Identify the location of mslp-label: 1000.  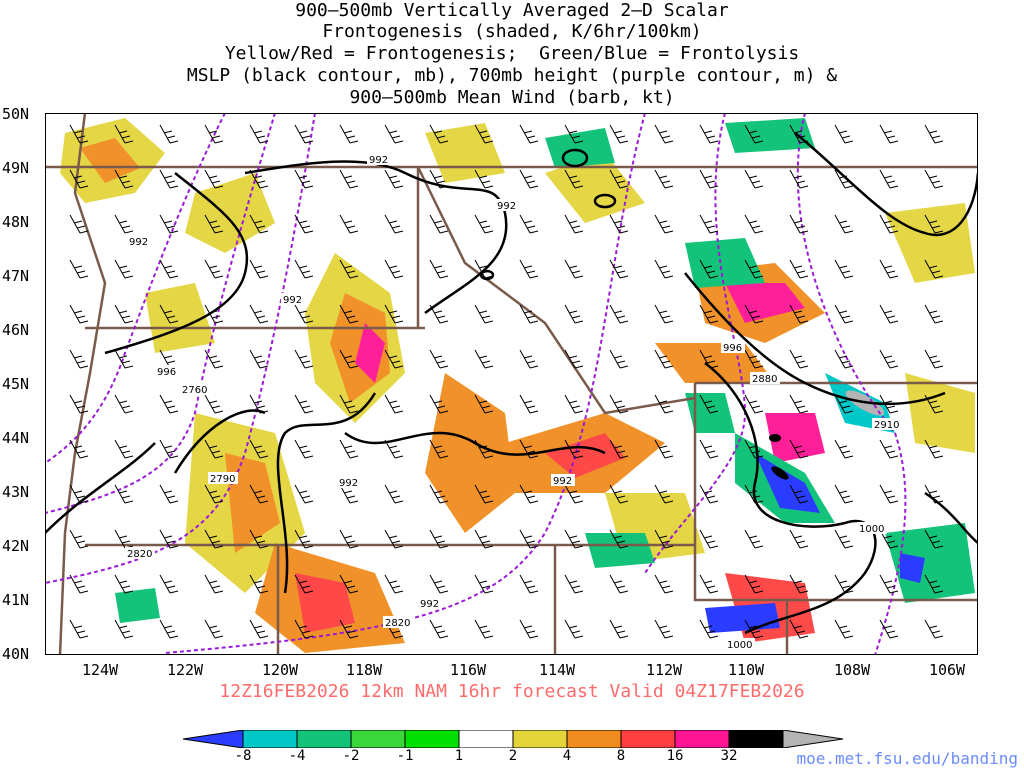
(871, 529).